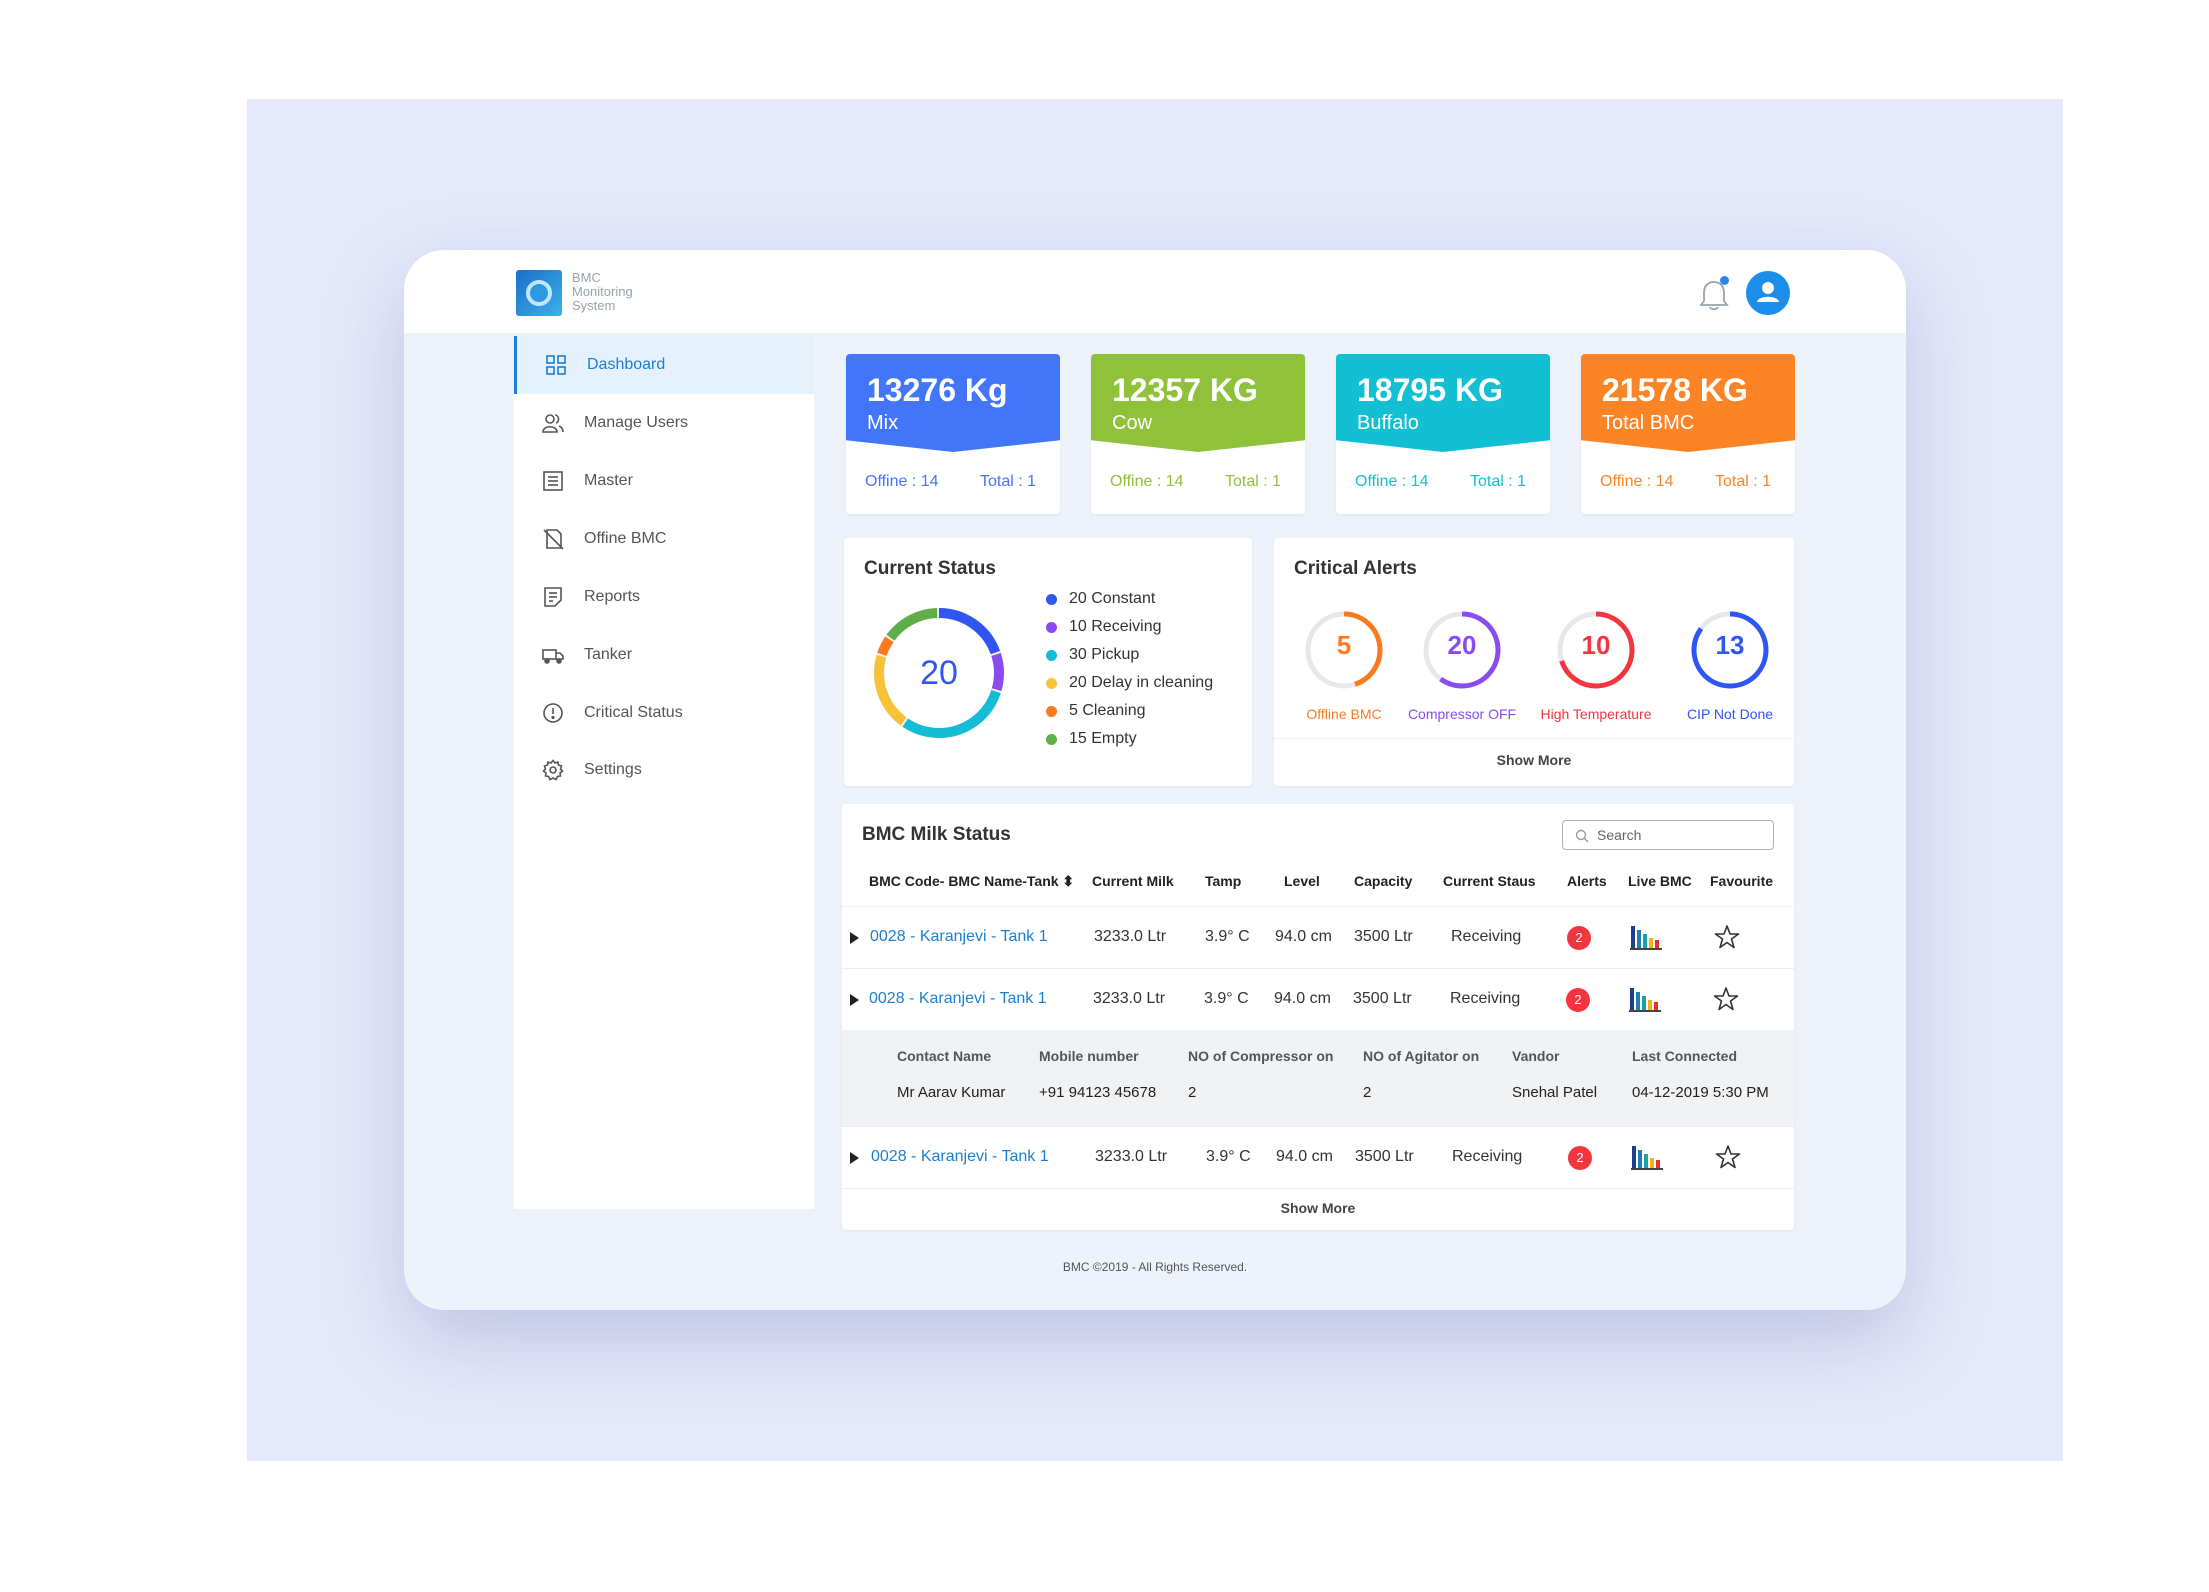 The height and width of the screenshot is (1592, 2209). Describe the element at coordinates (1730, 645) in the screenshot. I see `alert-count: 13` at that location.